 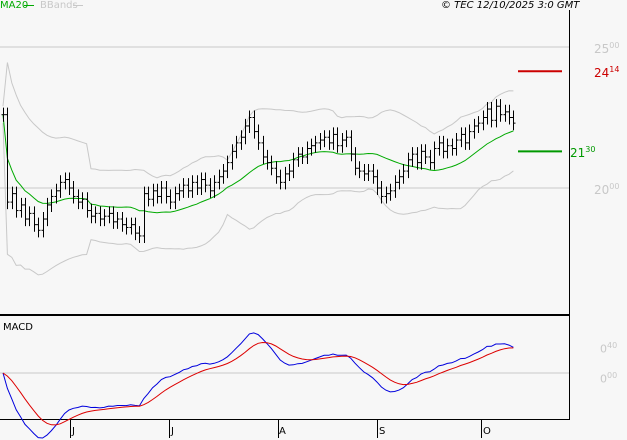 I want to click on price-tick-25: 2500, so click(x=606, y=48).